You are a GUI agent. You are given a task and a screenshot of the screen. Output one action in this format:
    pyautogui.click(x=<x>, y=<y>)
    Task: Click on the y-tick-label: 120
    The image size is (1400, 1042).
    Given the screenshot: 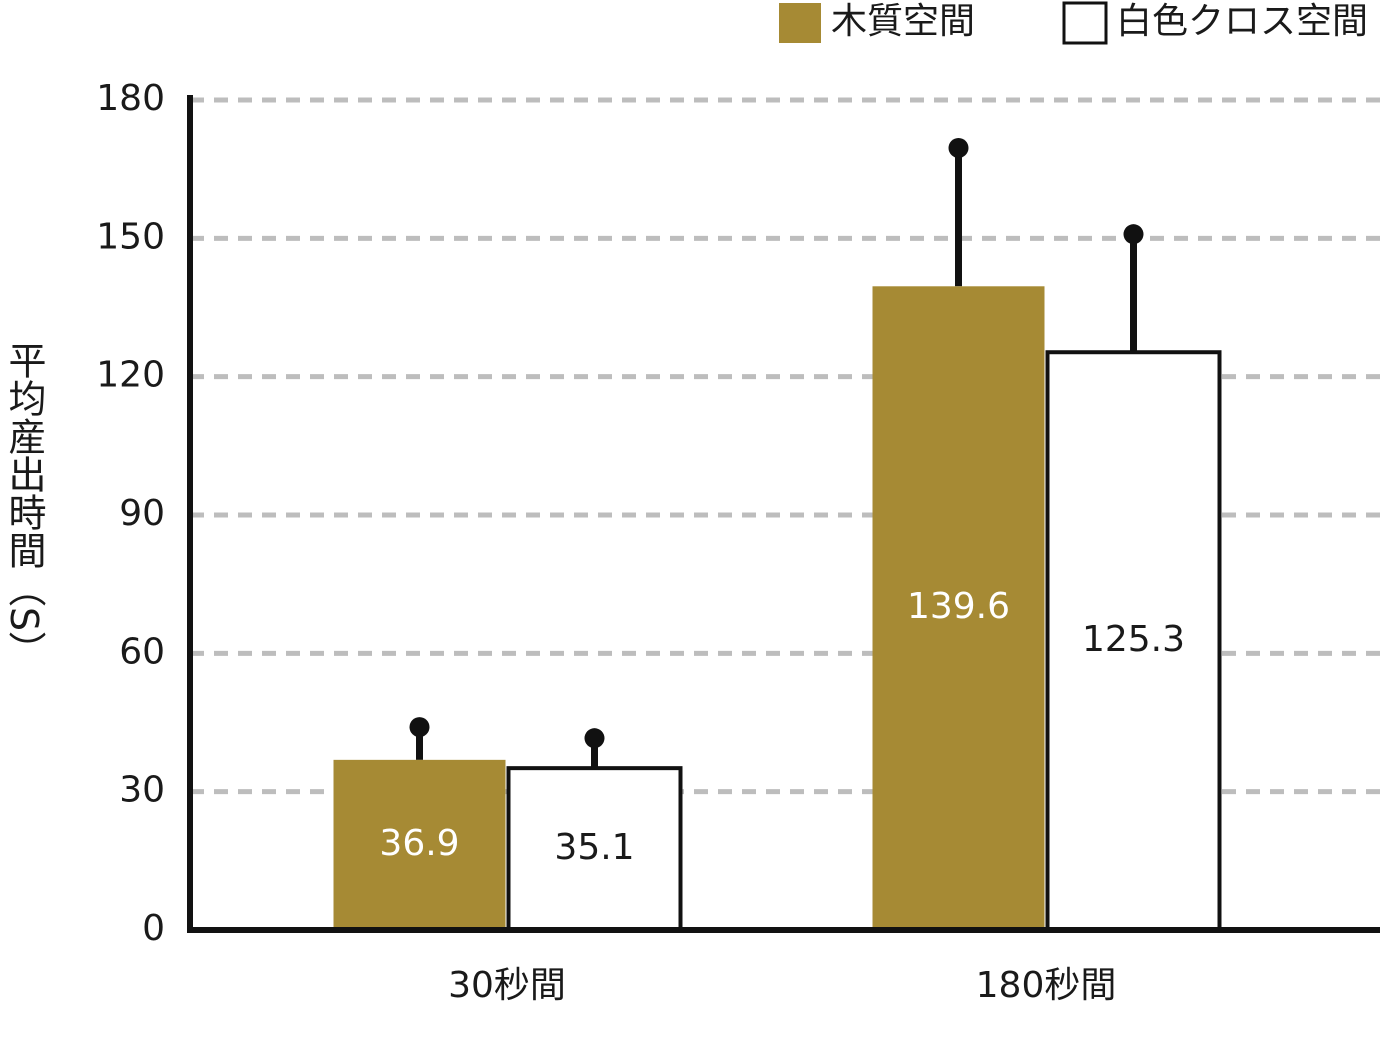 What is the action you would take?
    pyautogui.click(x=130, y=375)
    